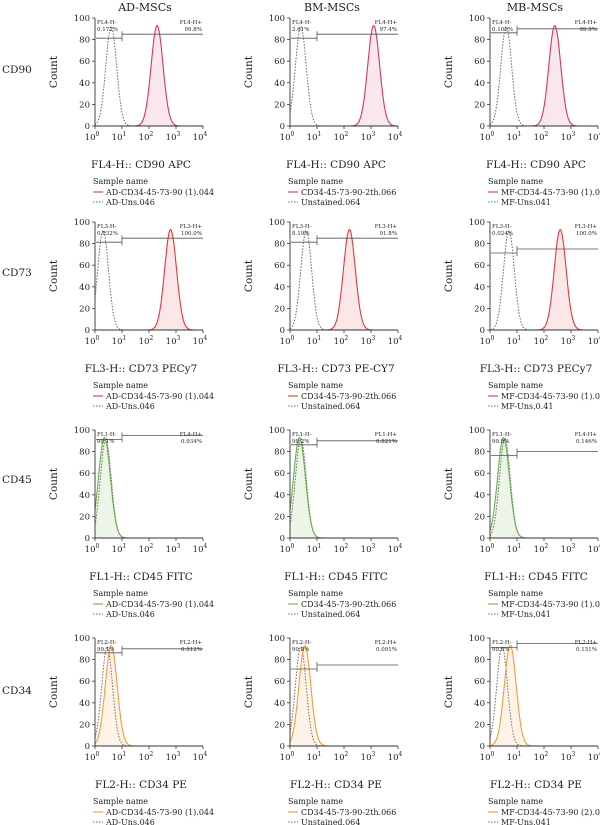 Image resolution: width=600 pixels, height=825 pixels. What do you see at coordinates (191, 643) in the screenshot?
I see `positive-gate-label: FL2-H+` at bounding box center [191, 643].